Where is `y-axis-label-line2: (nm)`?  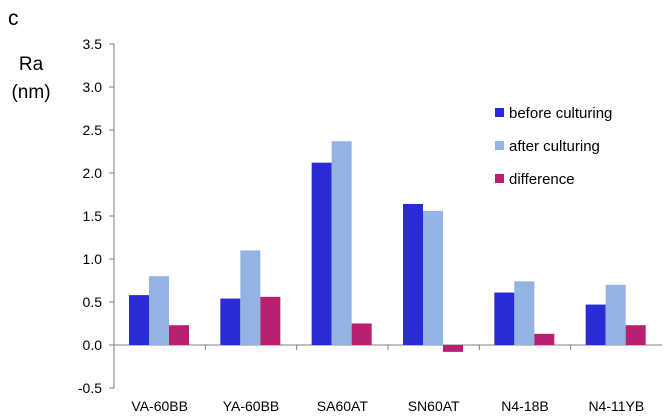
y-axis-label-line2: (nm) is located at coordinates (30, 92).